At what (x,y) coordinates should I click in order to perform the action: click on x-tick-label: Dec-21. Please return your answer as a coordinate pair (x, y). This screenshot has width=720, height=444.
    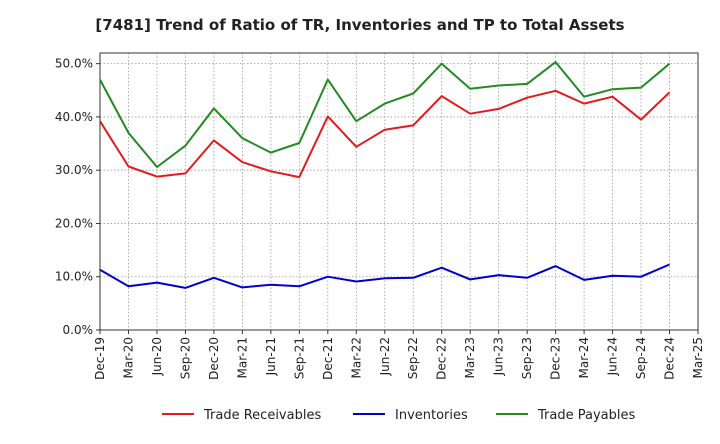
    Looking at the image, I should click on (328, 358).